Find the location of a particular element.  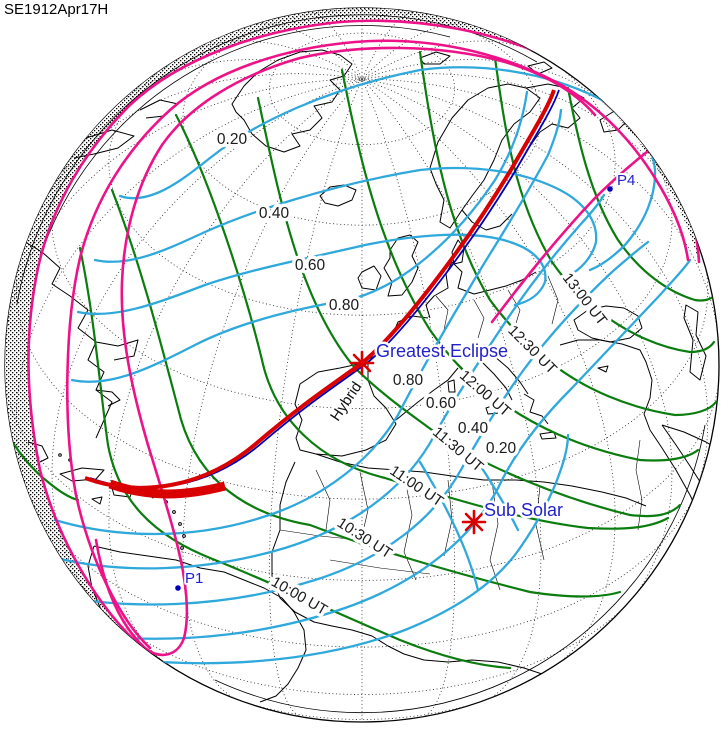

magnitude-label-north-060: 0.60 is located at coordinates (310, 265).